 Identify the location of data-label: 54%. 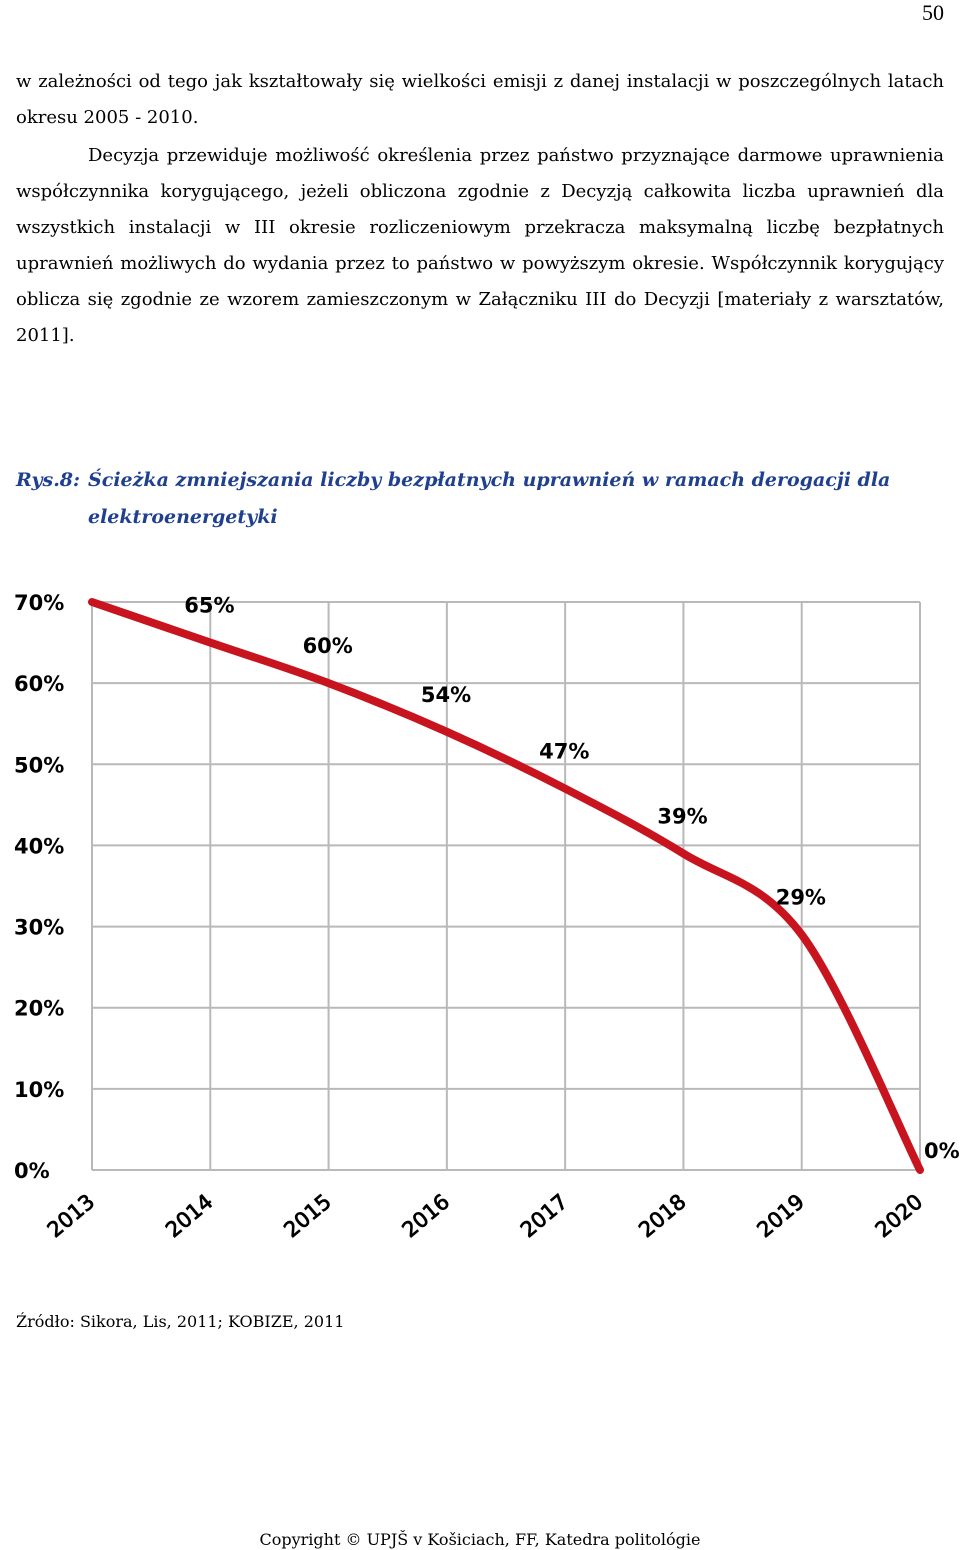
(446, 695).